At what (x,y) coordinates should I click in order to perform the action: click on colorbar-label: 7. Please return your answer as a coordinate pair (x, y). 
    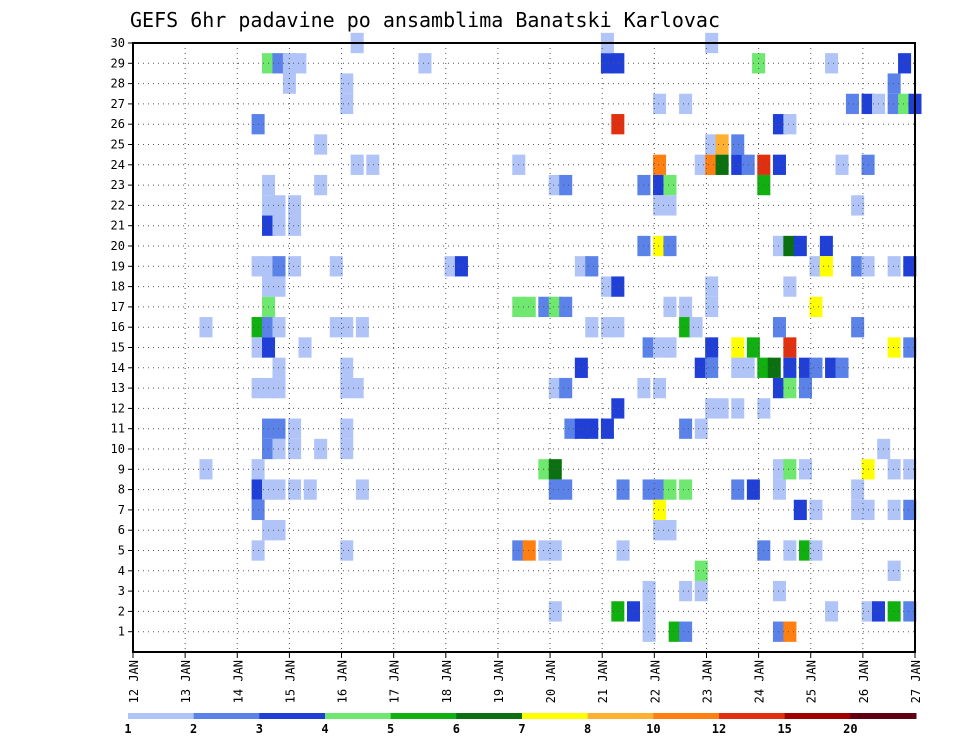
    Looking at the image, I should click on (521, 729).